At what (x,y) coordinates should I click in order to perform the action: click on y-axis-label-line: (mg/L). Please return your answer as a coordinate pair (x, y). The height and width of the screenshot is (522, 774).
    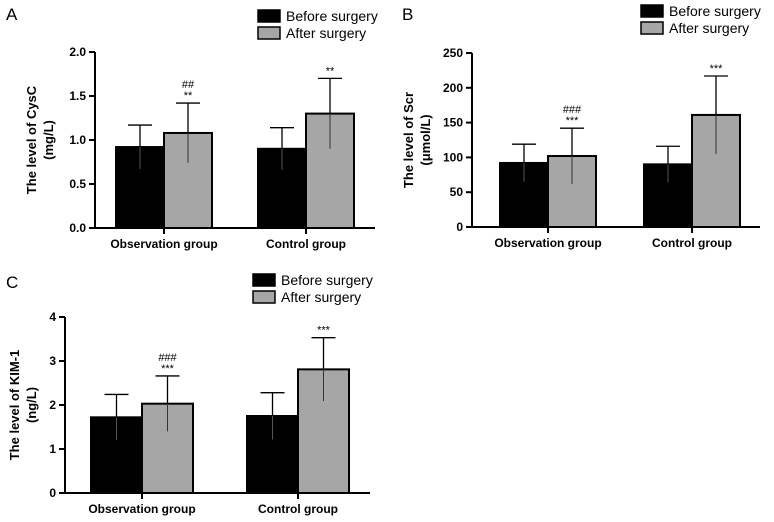
    Looking at the image, I should click on (48, 140).